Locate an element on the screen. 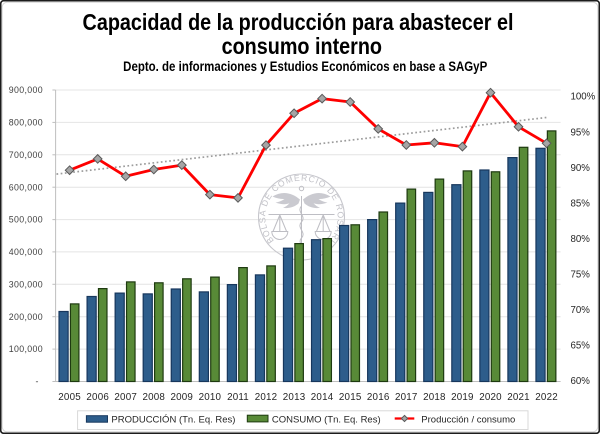 The height and width of the screenshot is (434, 600). svg-text: 2005 is located at coordinates (69, 397).